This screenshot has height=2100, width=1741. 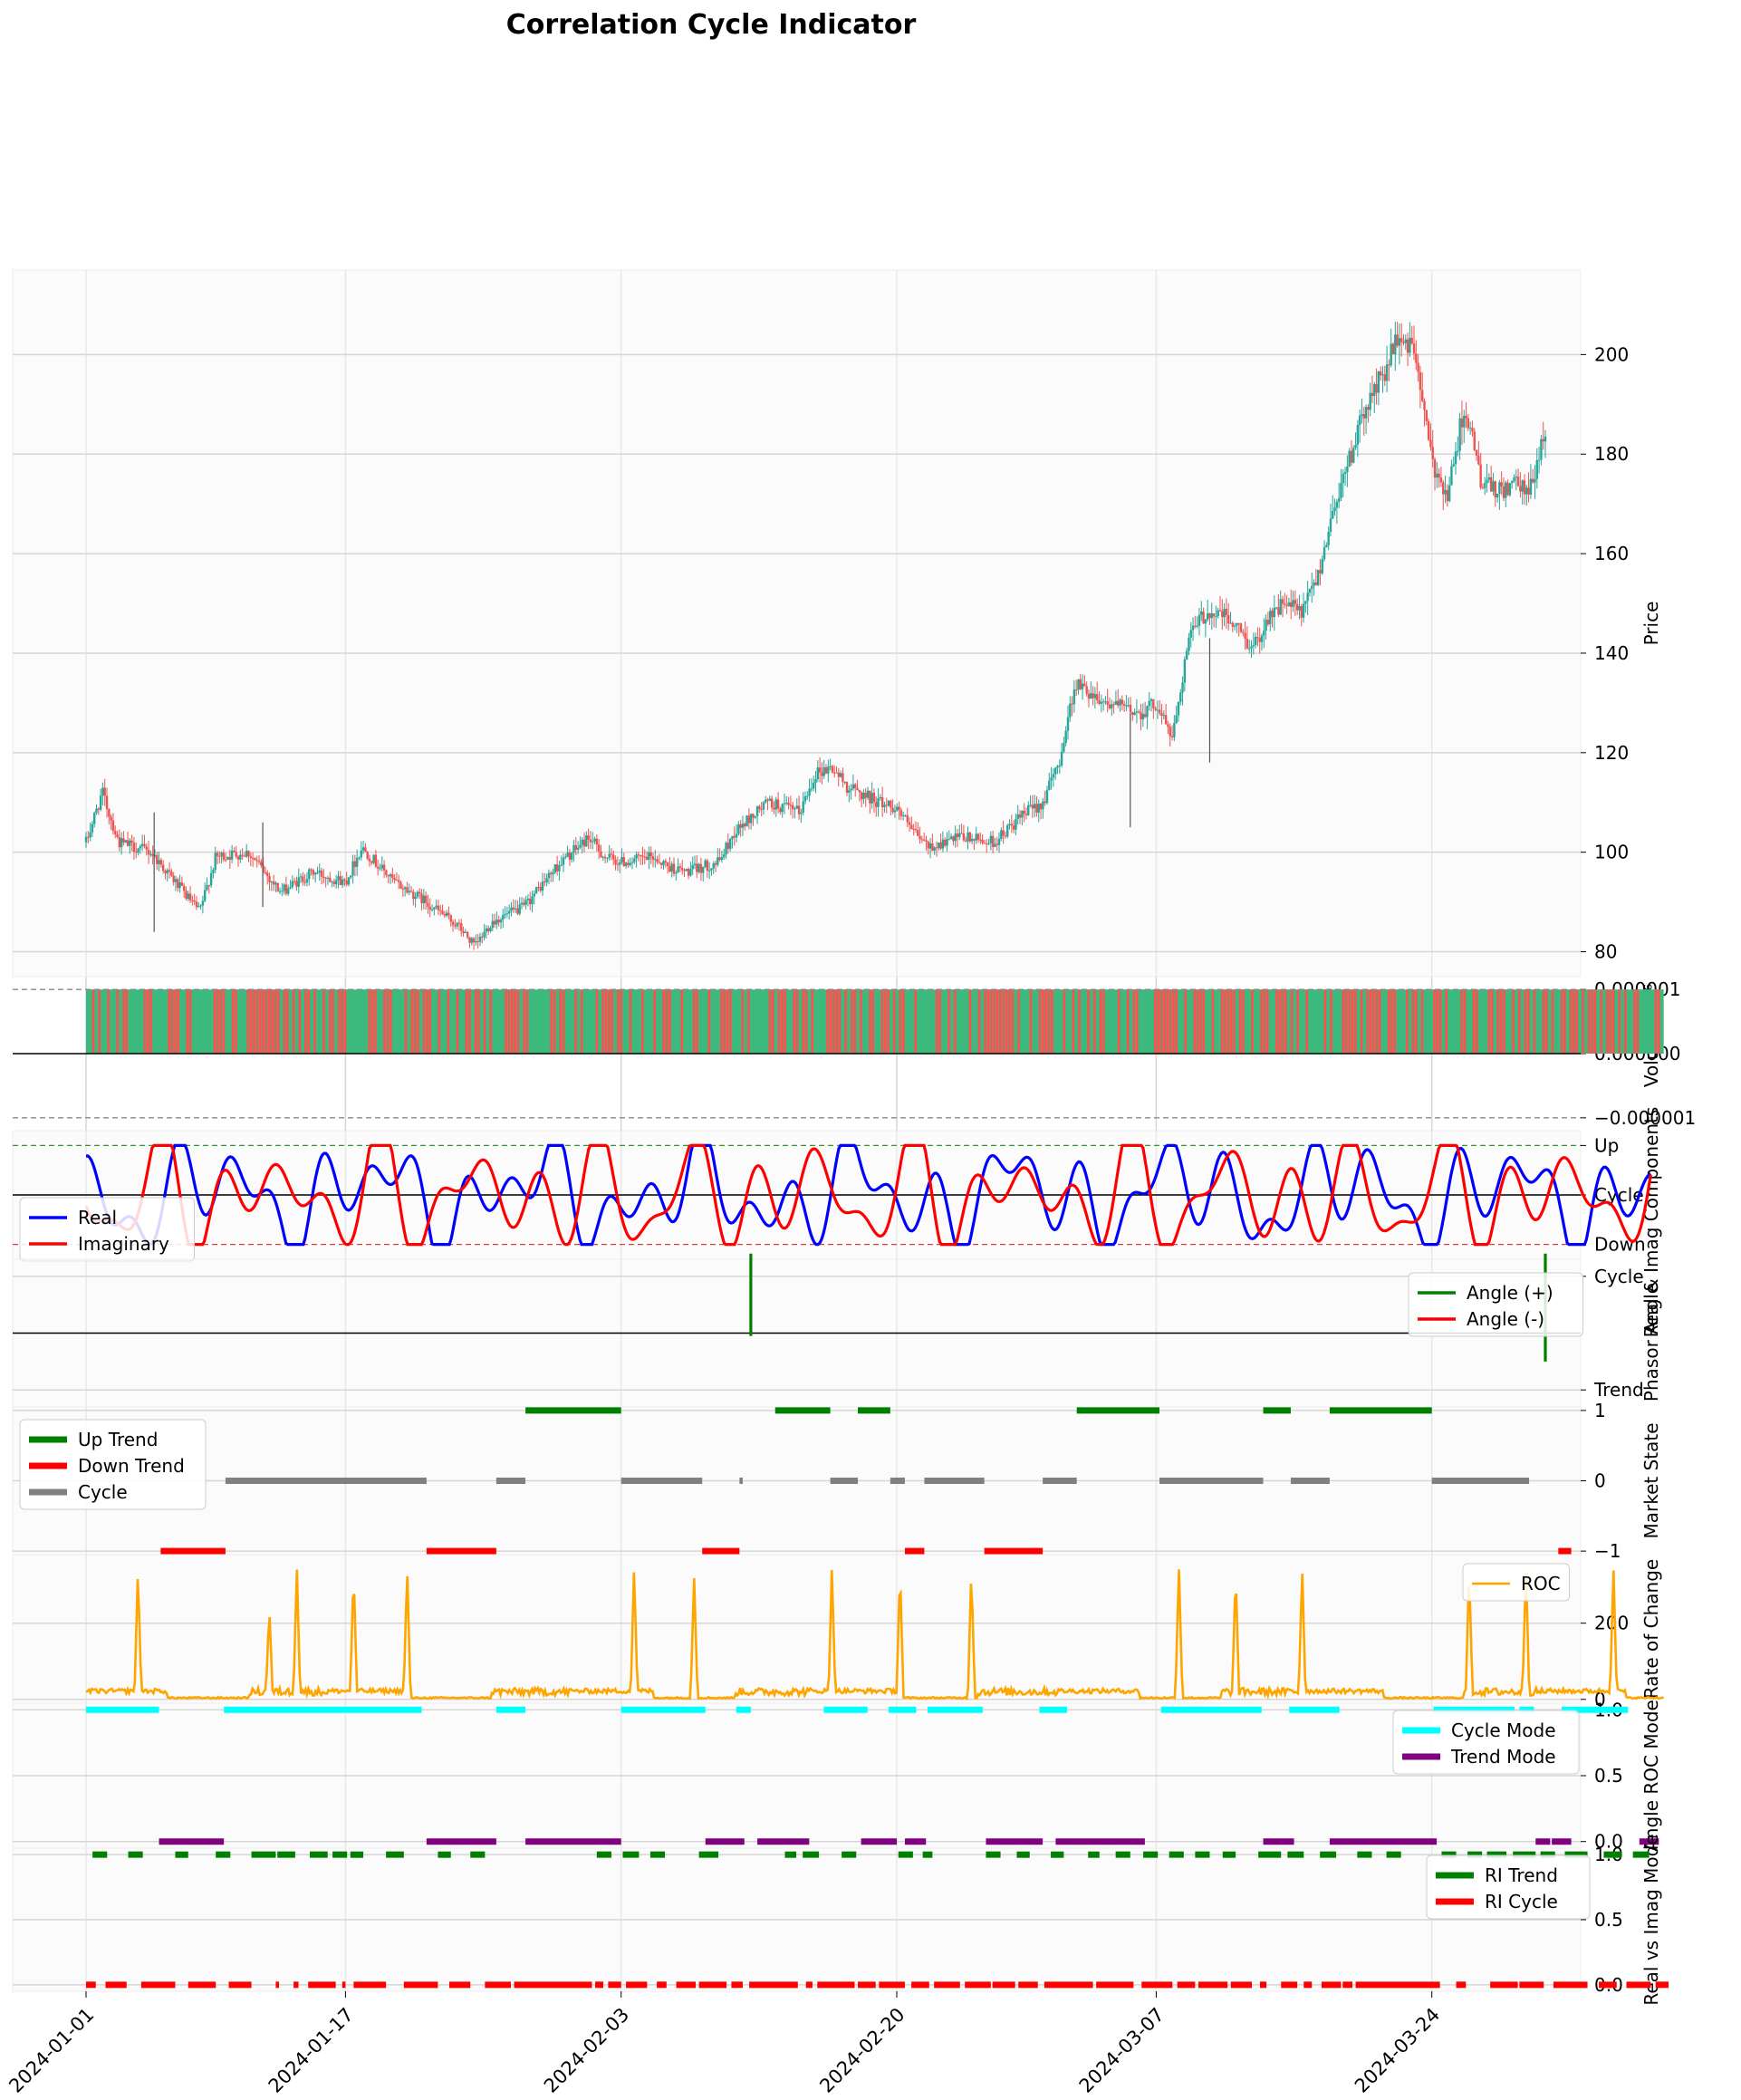 I want to click on market-state-legend: Up Trend Down Trend Cycle, so click(x=113, y=1464).